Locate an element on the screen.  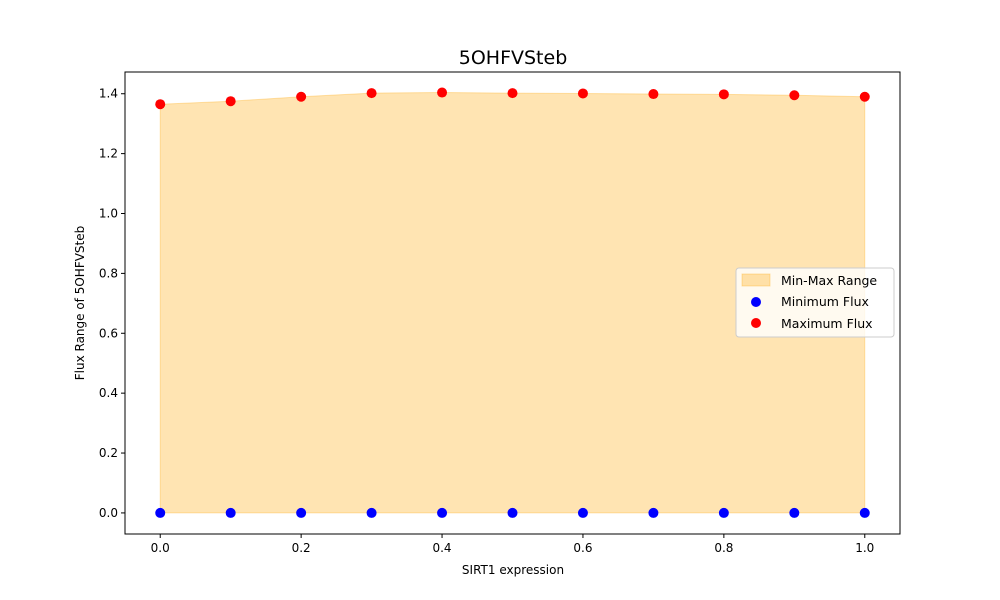
maximum-flux-series is located at coordinates (512, 98).